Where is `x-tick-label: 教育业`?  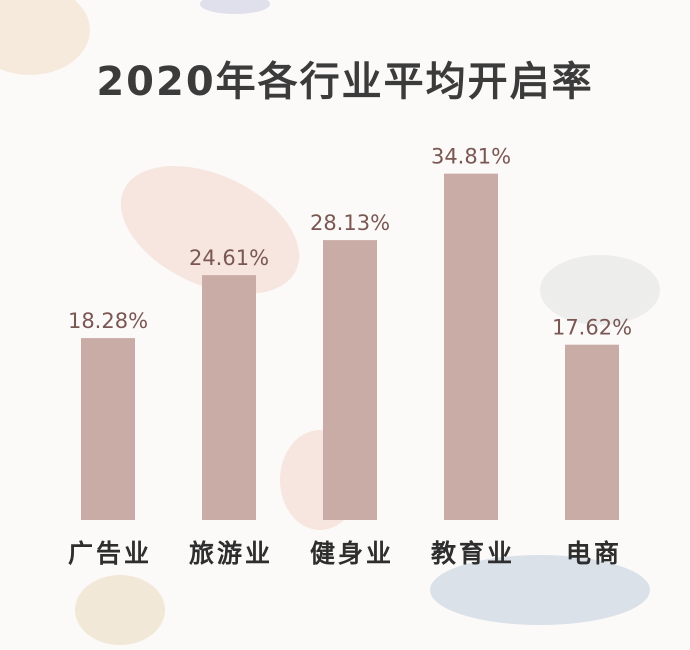
x-tick-label: 教育业 is located at coordinates (473, 553).